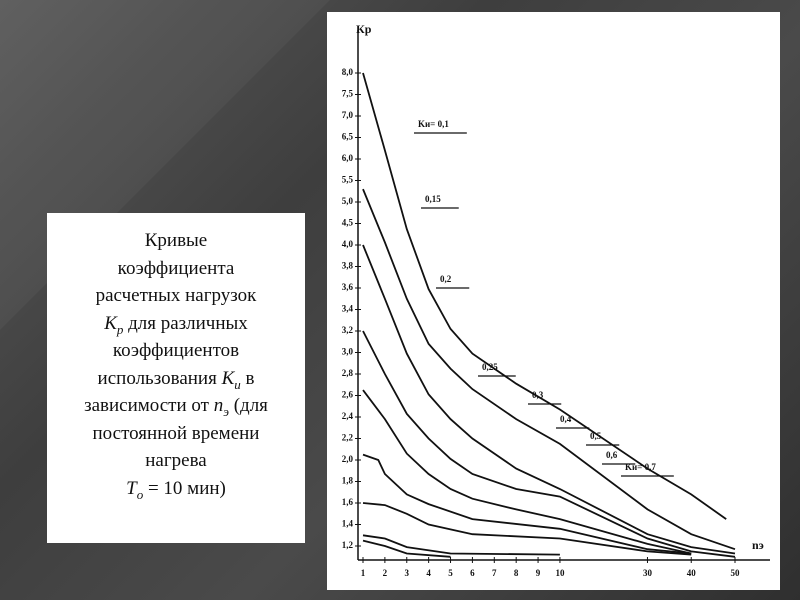 This screenshot has height=600, width=800. I want to click on y-axis-label: Кр, so click(364, 29).